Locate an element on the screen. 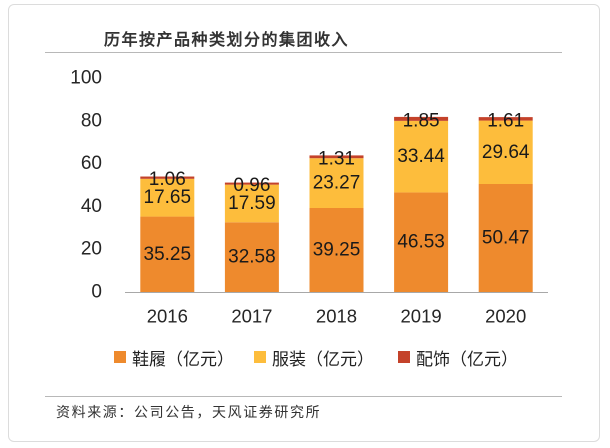  x-tick-label: 2018 is located at coordinates (336, 316).